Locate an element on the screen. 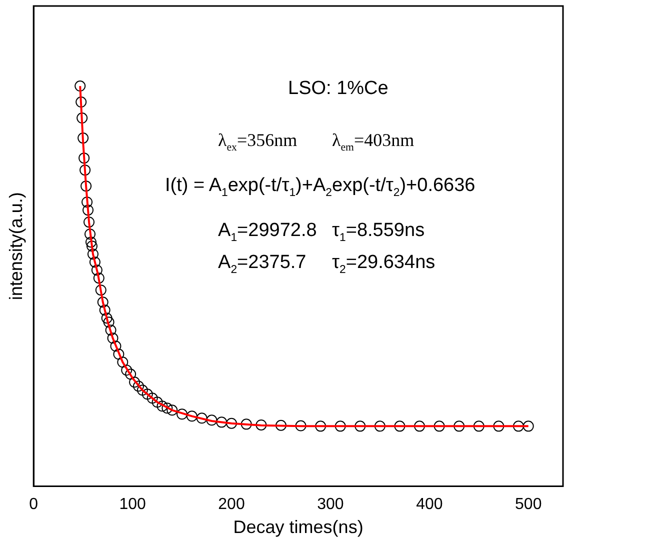 Image resolution: width=663 pixels, height=539 pixels. x-axis-title: Decay times(ns) is located at coordinates (298, 527).